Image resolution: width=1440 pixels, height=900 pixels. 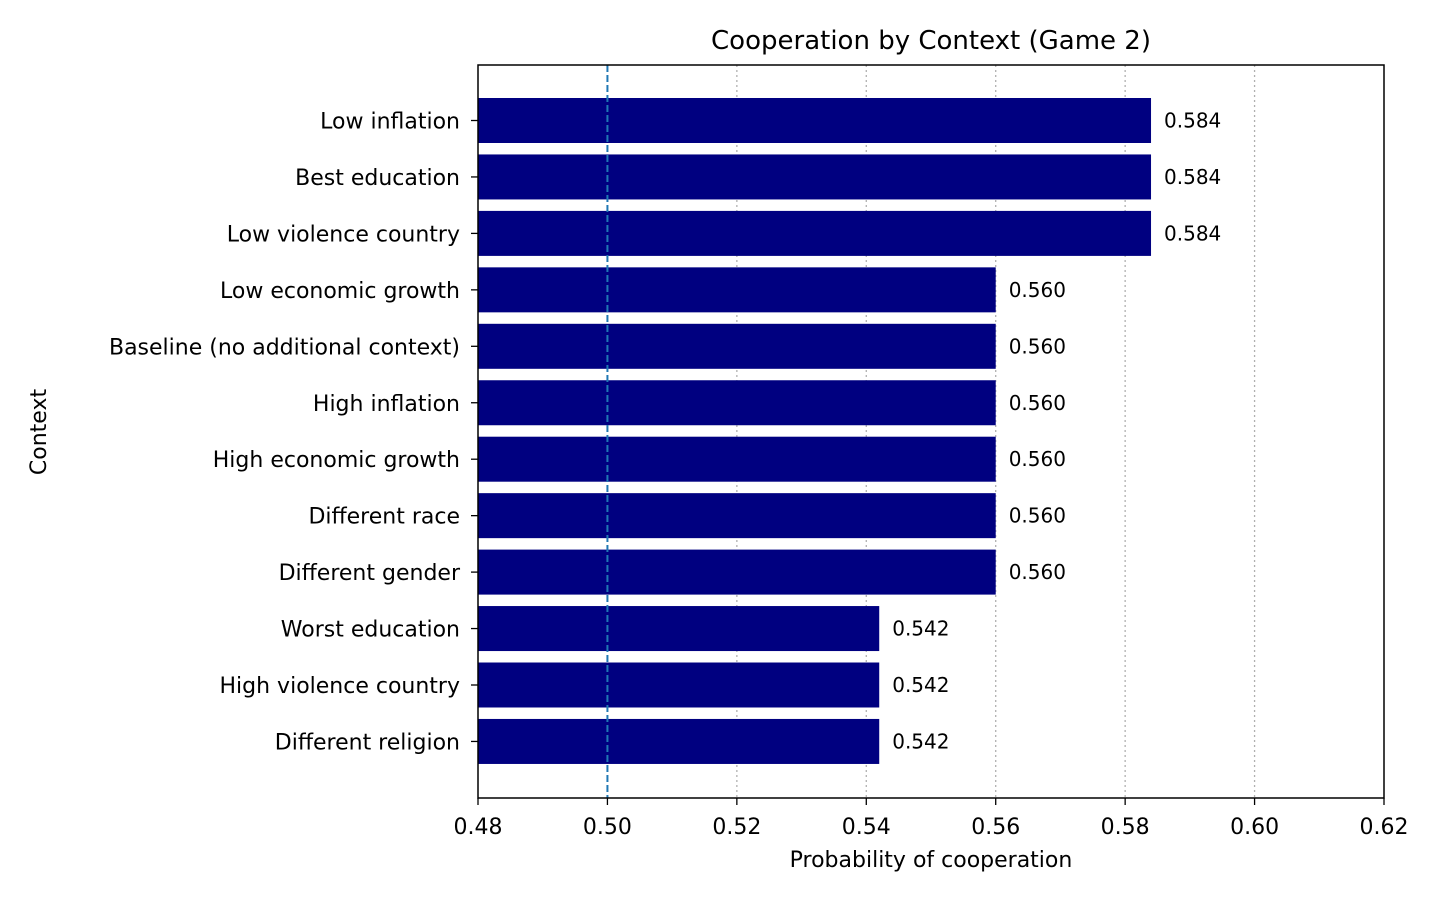 What do you see at coordinates (39, 432) in the screenshot?
I see `y-axis-title: Context` at bounding box center [39, 432].